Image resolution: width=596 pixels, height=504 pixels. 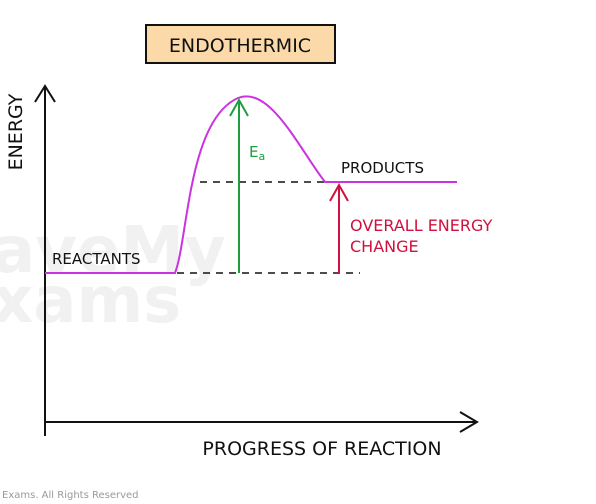 I want to click on activation-energy-label: Ea, so click(x=257, y=153).